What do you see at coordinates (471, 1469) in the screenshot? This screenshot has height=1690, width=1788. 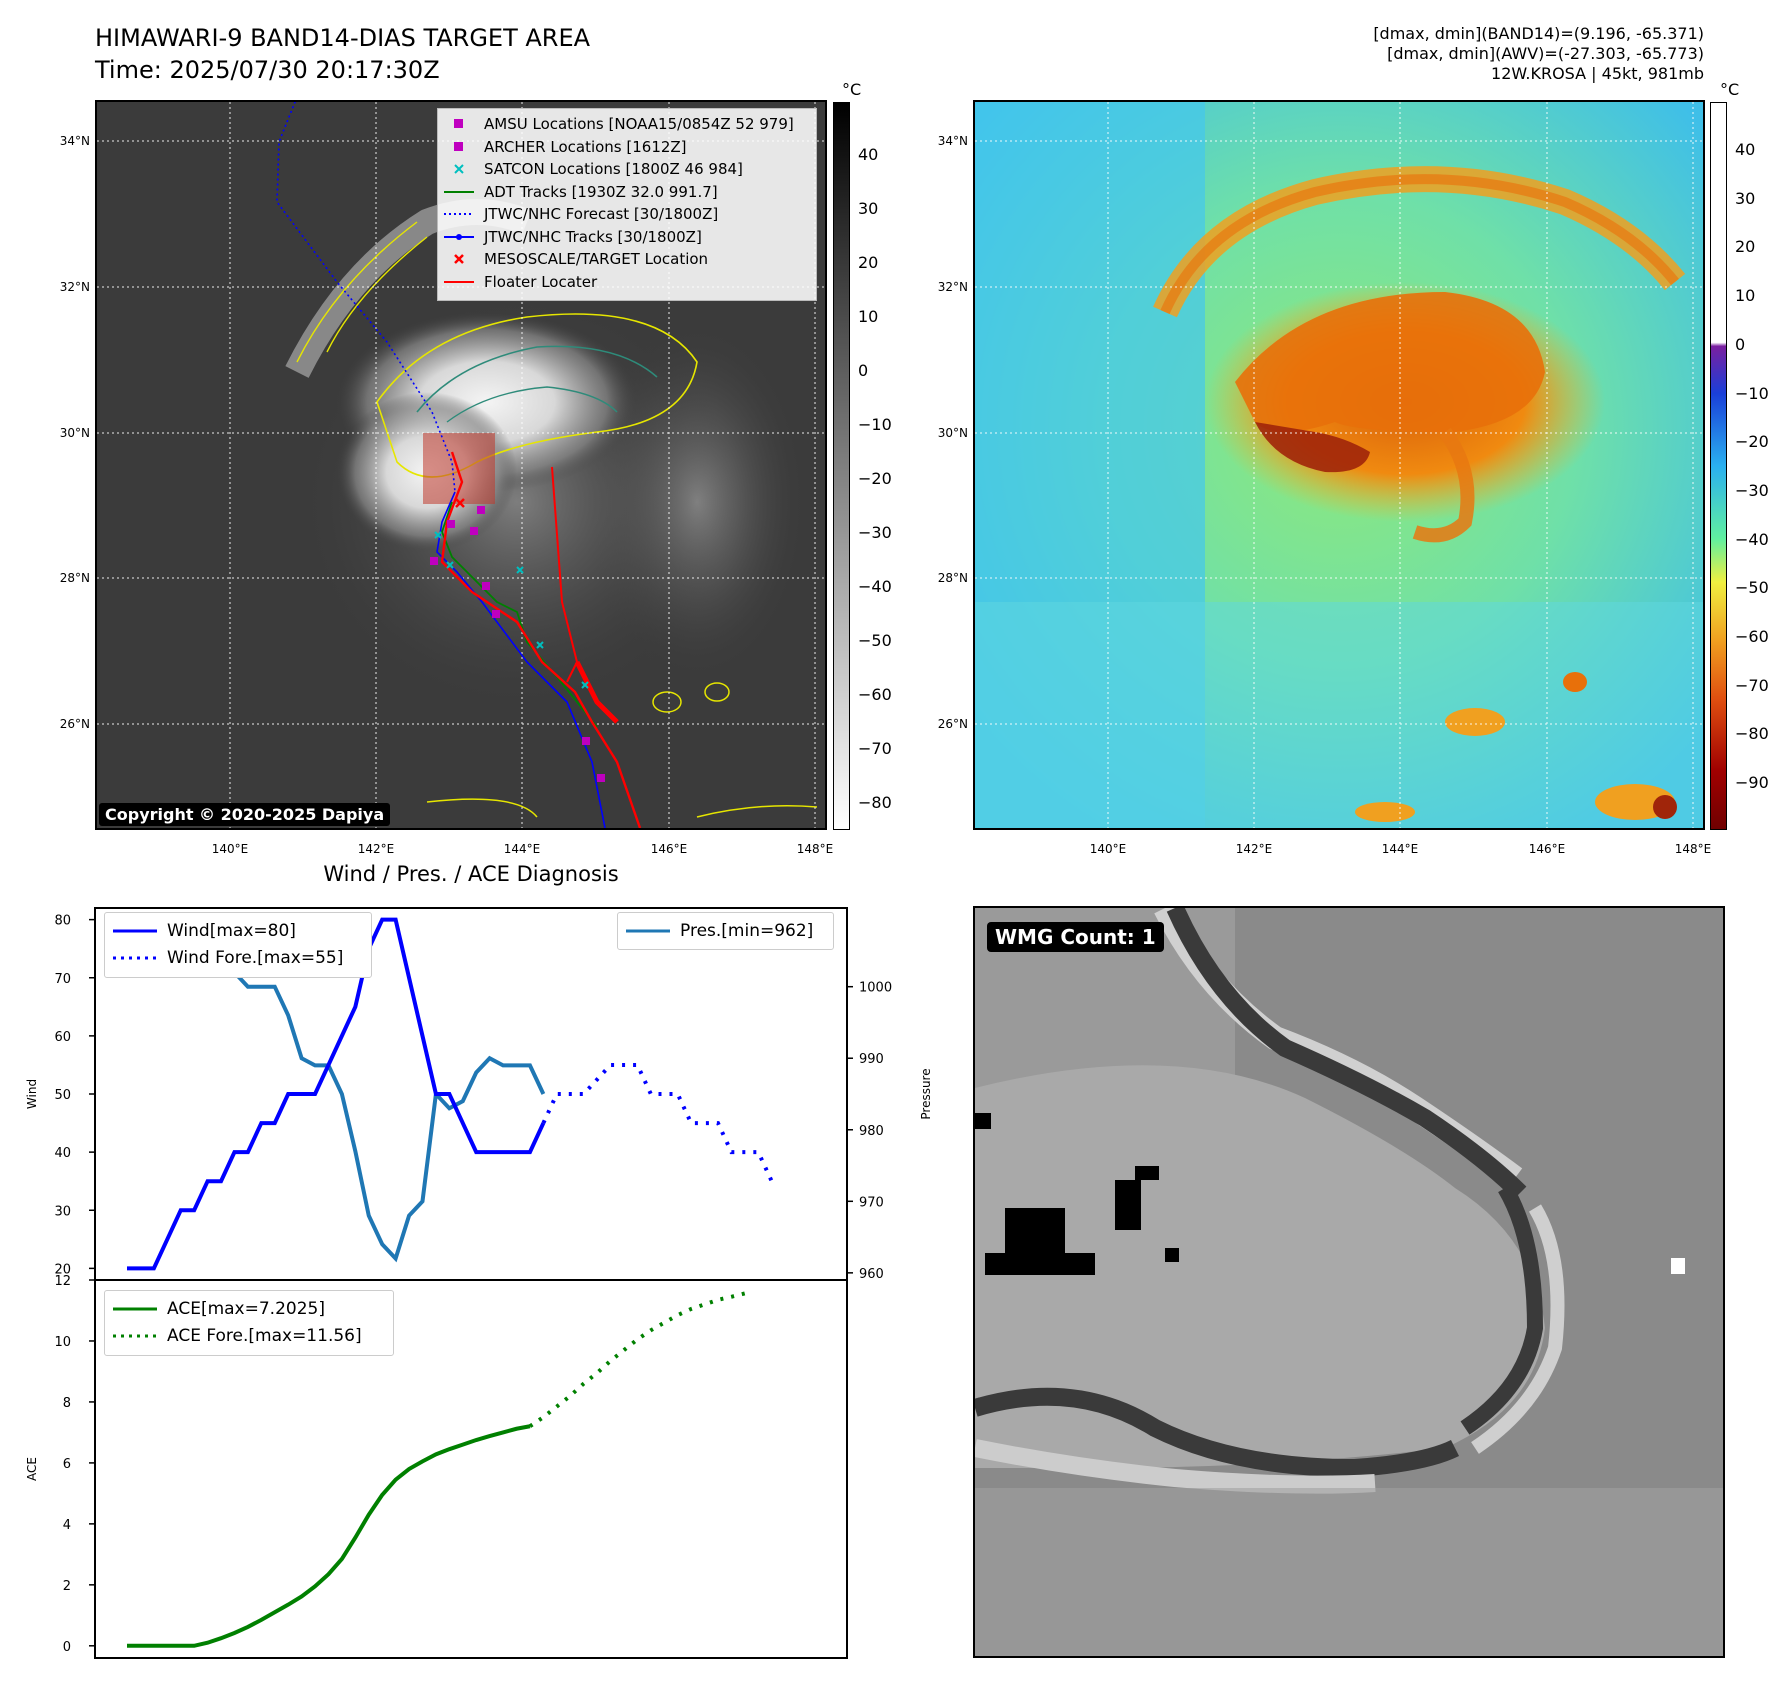 I see `ace-plot-frame` at bounding box center [471, 1469].